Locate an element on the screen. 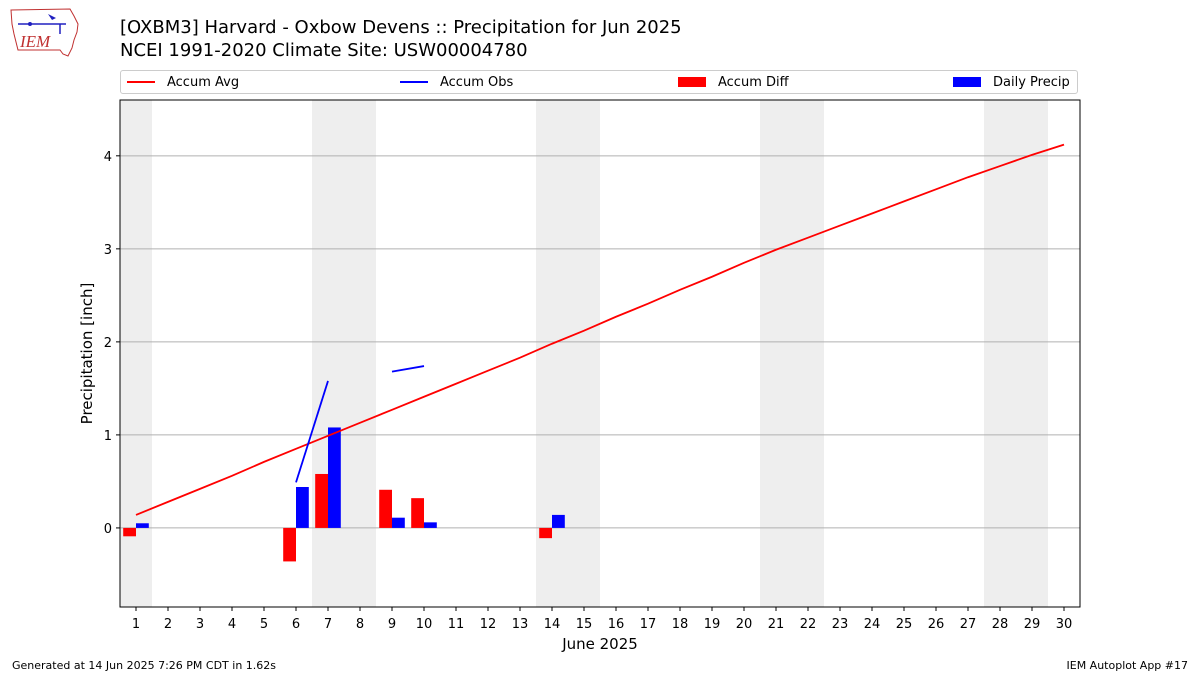  x-tick-label: 14 is located at coordinates (552, 624).